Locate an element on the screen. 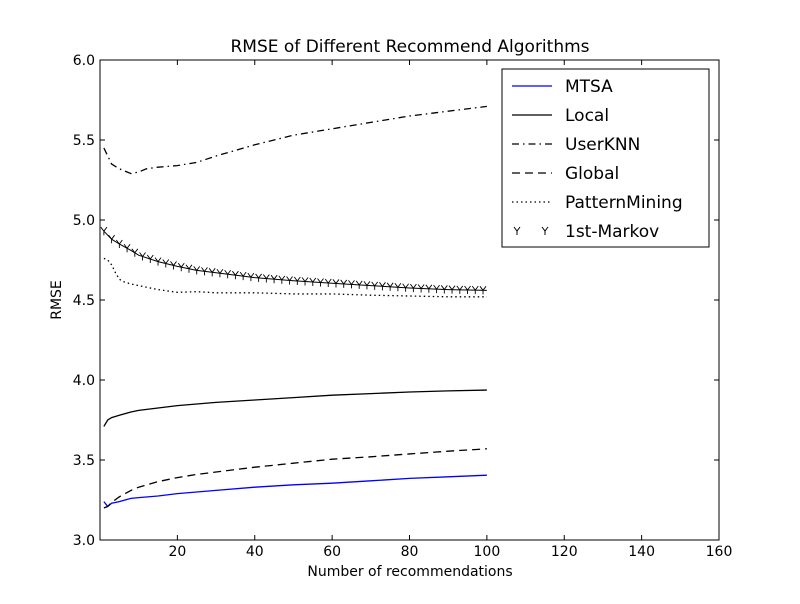 Image resolution: width=800 pixels, height=604 pixels. x-axis-label: Number of recommendations is located at coordinates (409, 572).